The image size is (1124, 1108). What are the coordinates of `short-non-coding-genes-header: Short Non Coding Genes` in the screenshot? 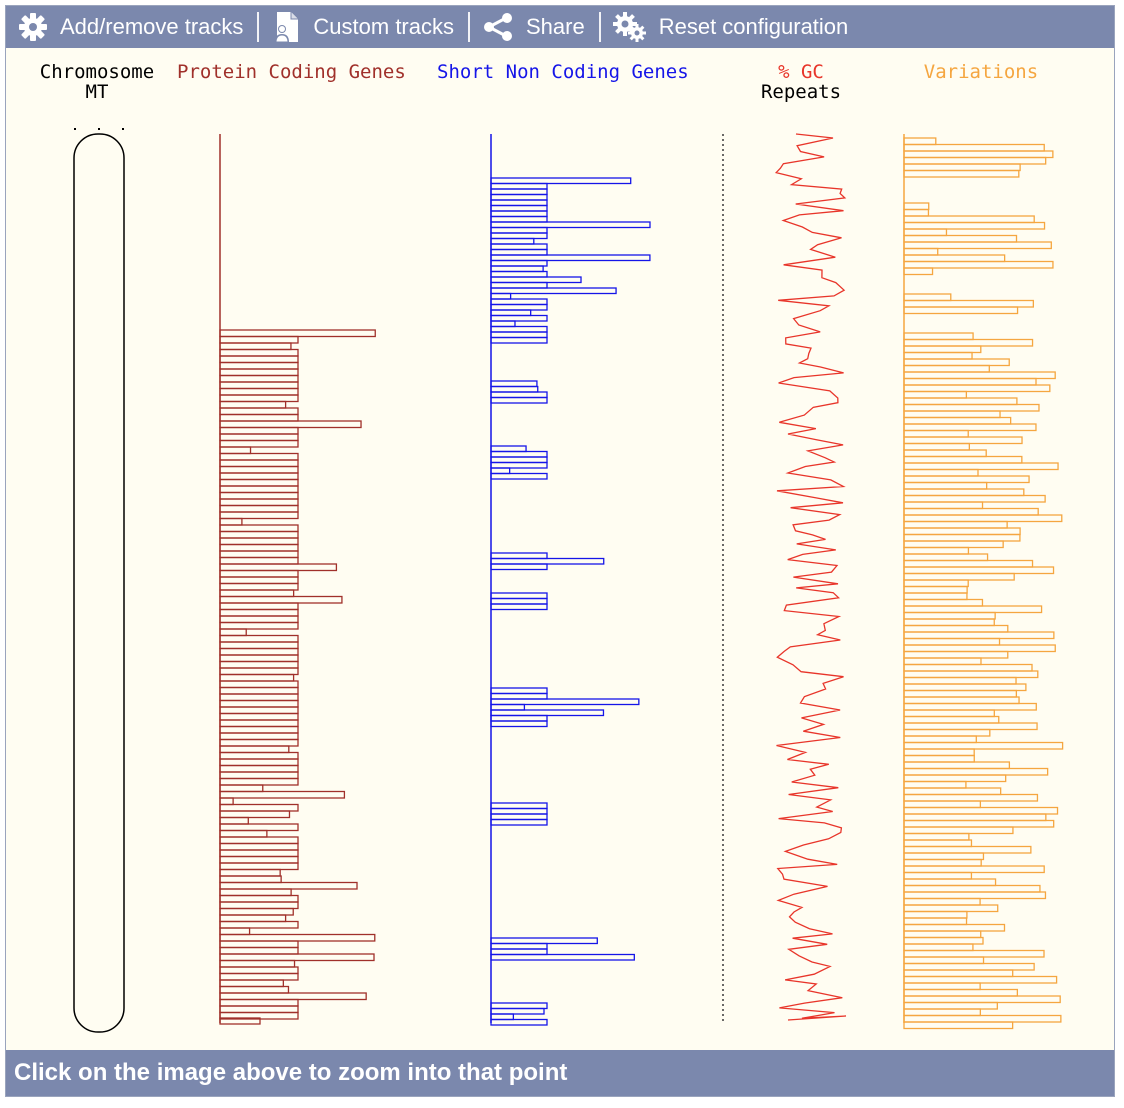 It's located at (563, 72).